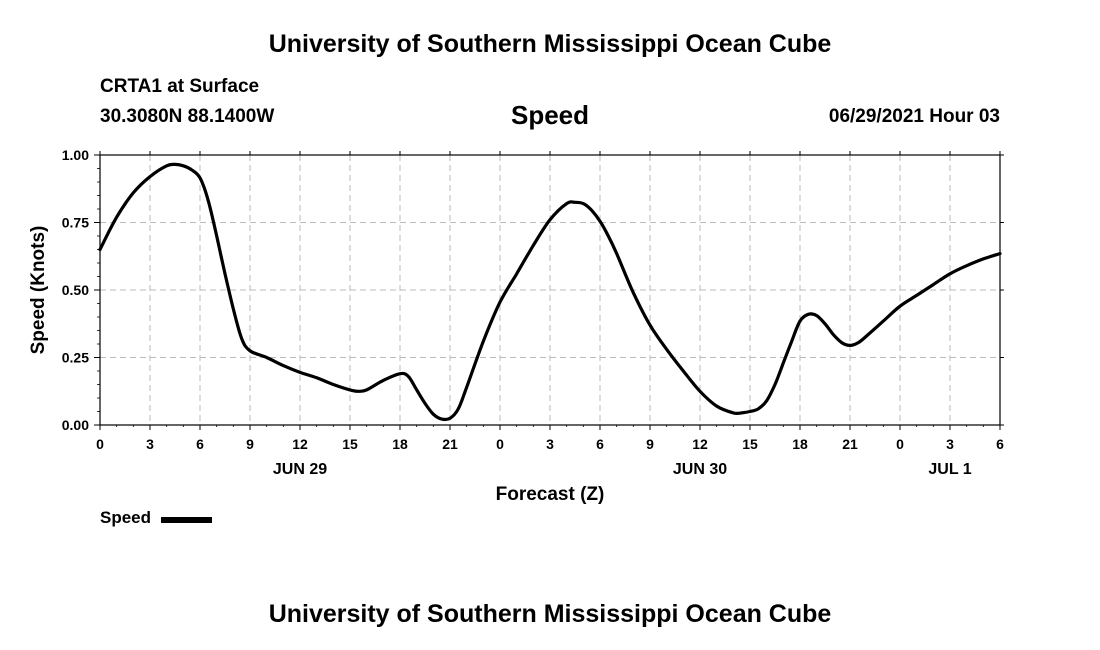  Describe the element at coordinates (914, 116) in the screenshot. I see `forecast-datetime: 06/29/2021 Hour 03` at that location.